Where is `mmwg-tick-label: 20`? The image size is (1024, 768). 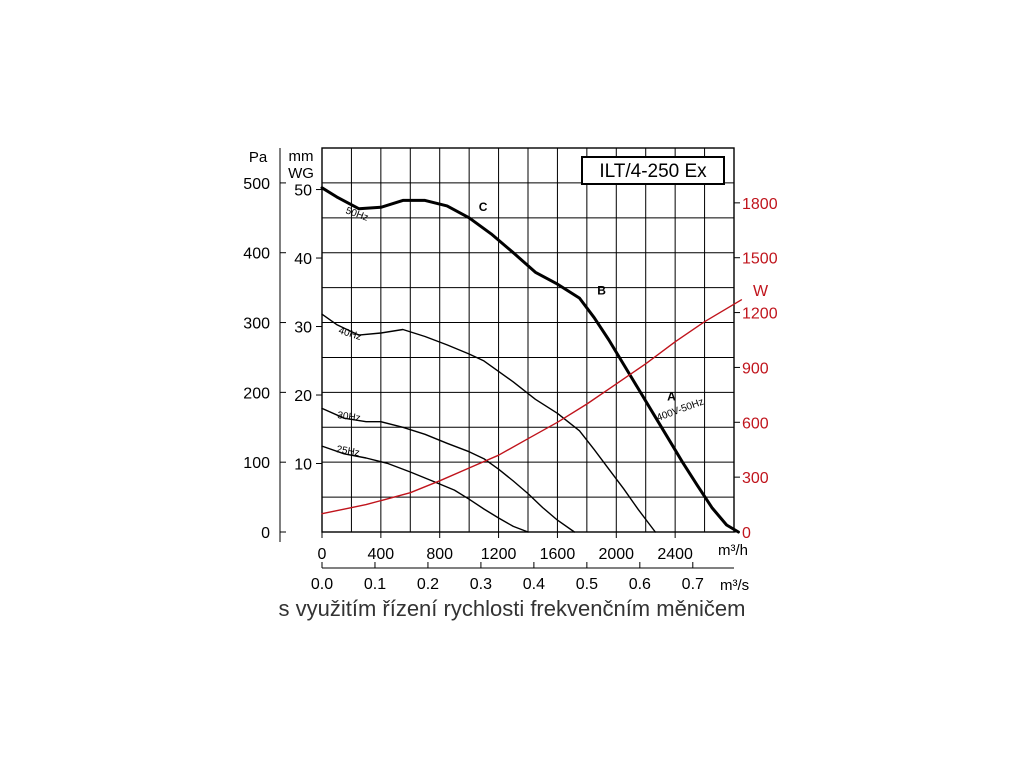
mmwg-tick-label: 20 is located at coordinates (303, 396).